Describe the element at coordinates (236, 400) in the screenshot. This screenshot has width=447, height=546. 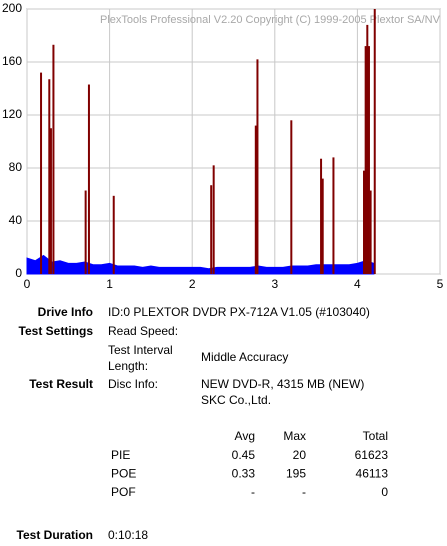
I see `value: SKC Co.,Ltd.` at that location.